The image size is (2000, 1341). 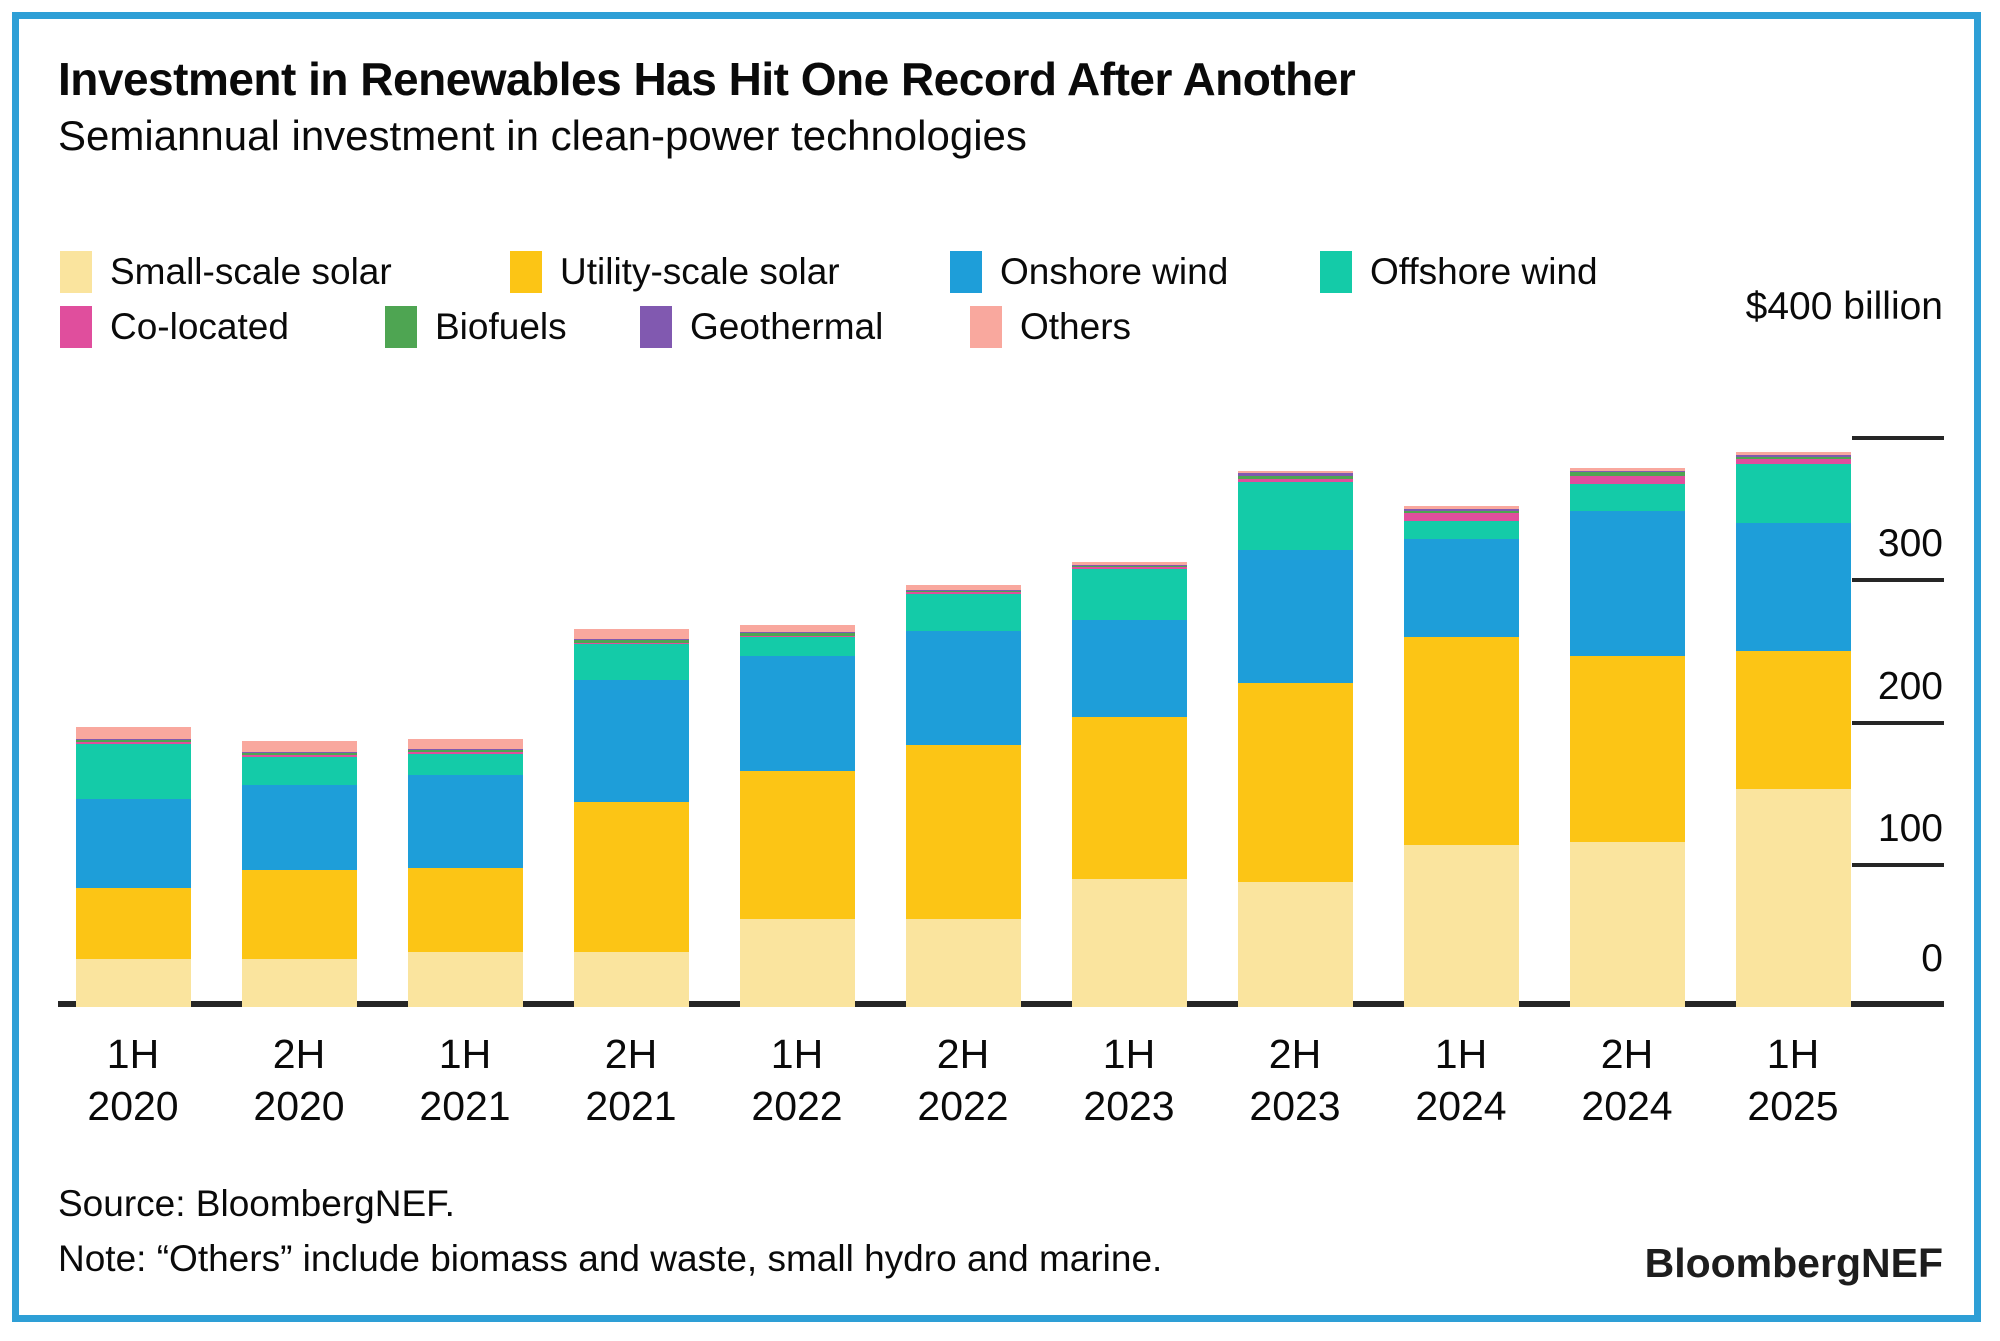 I want to click on bar-1h-2023, so click(x=1129, y=784).